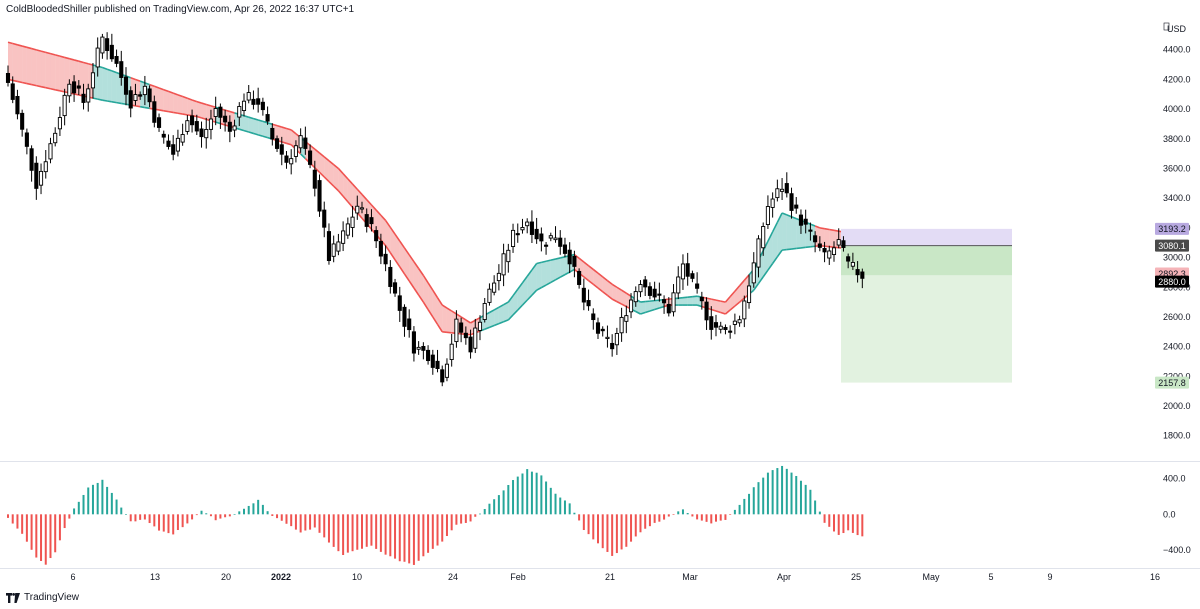  Describe the element at coordinates (1172, 281) in the screenshot. I see `current-price-tag-bg` at that location.